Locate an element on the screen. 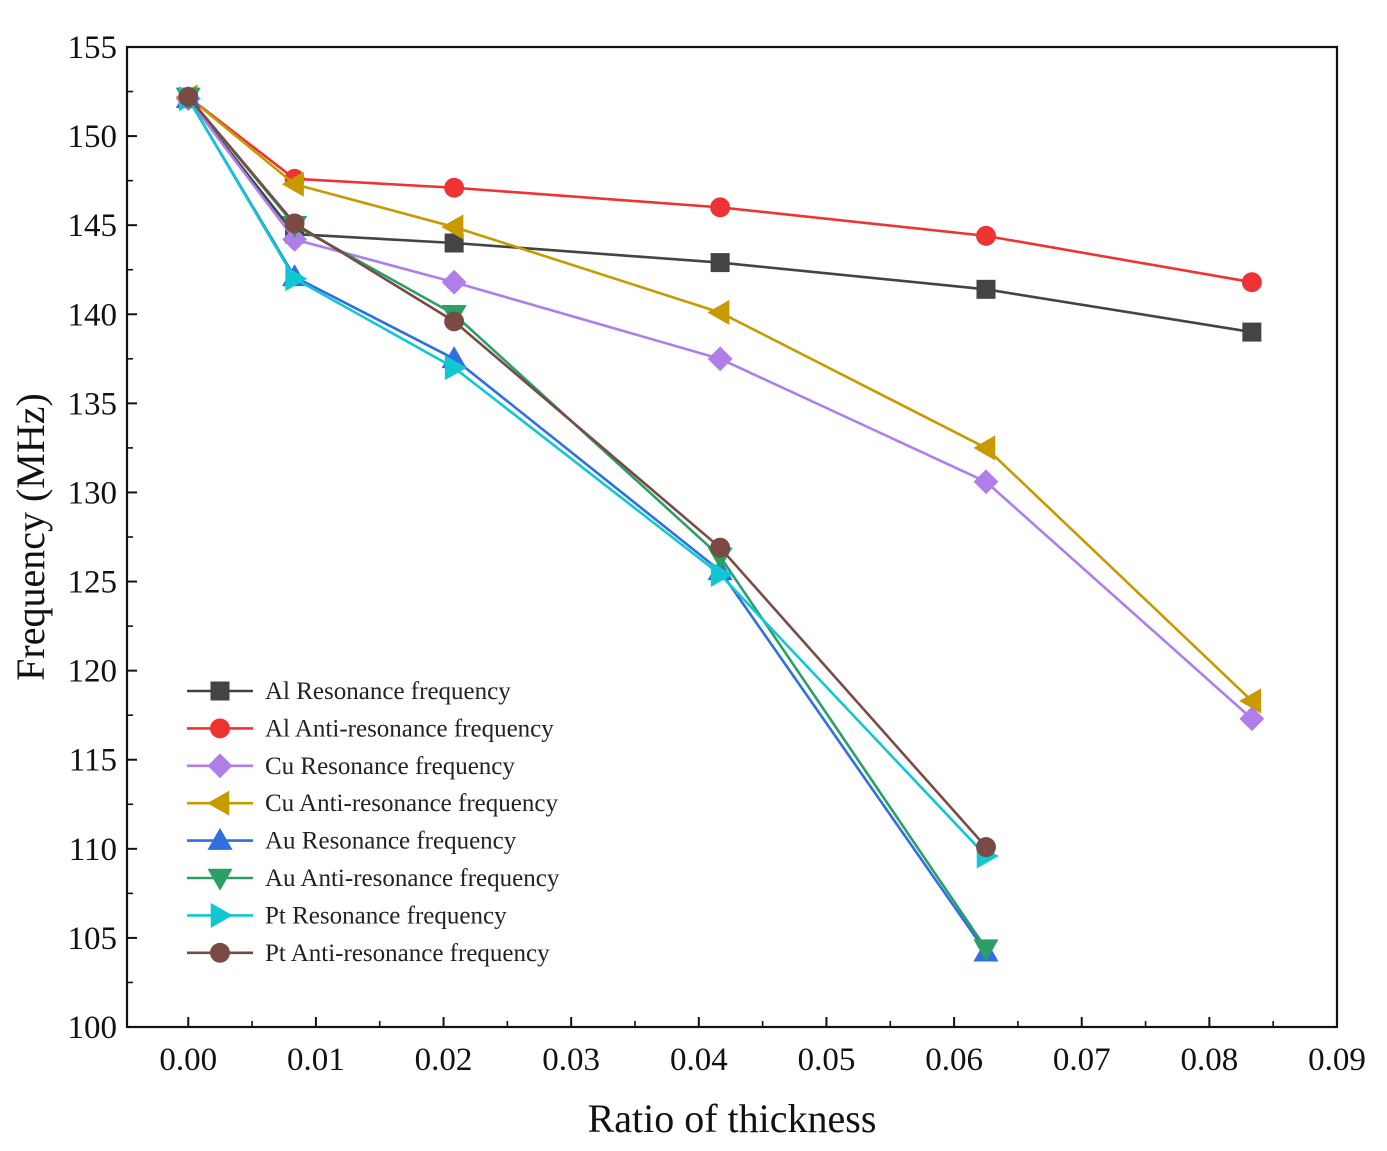 The image size is (1387, 1151). x-tick-label: 0.02 is located at coordinates (444, 1060).